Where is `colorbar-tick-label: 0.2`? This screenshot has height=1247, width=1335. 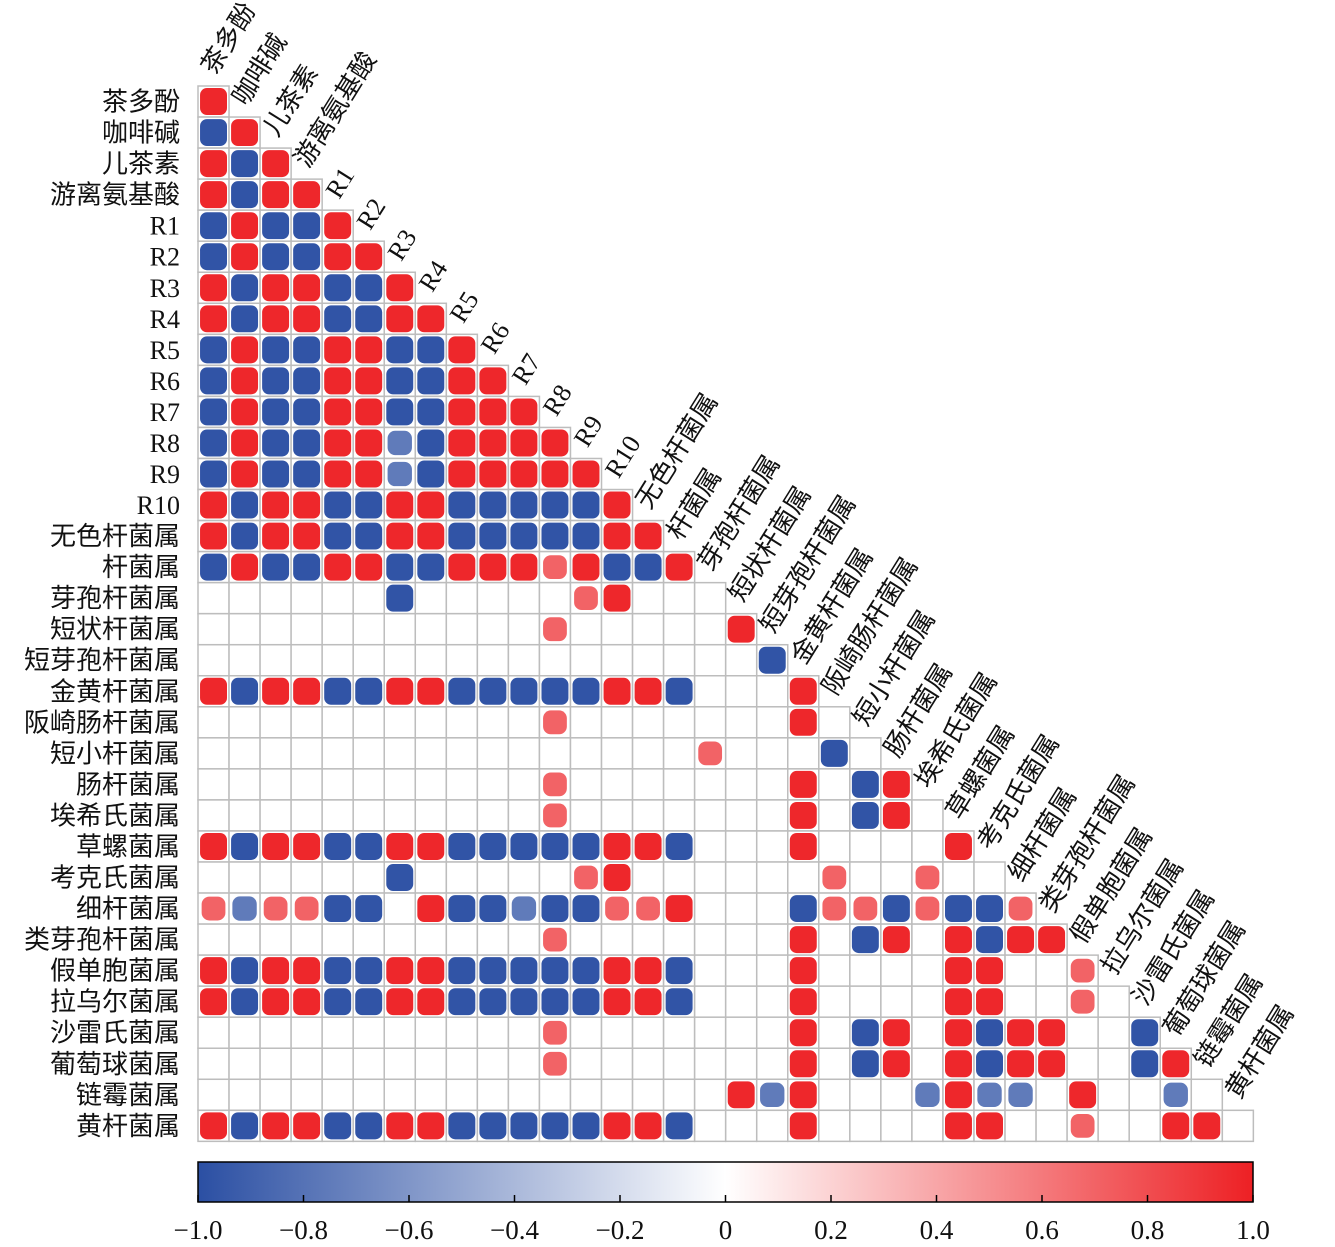 colorbar-tick-label: 0.2 is located at coordinates (831, 1230).